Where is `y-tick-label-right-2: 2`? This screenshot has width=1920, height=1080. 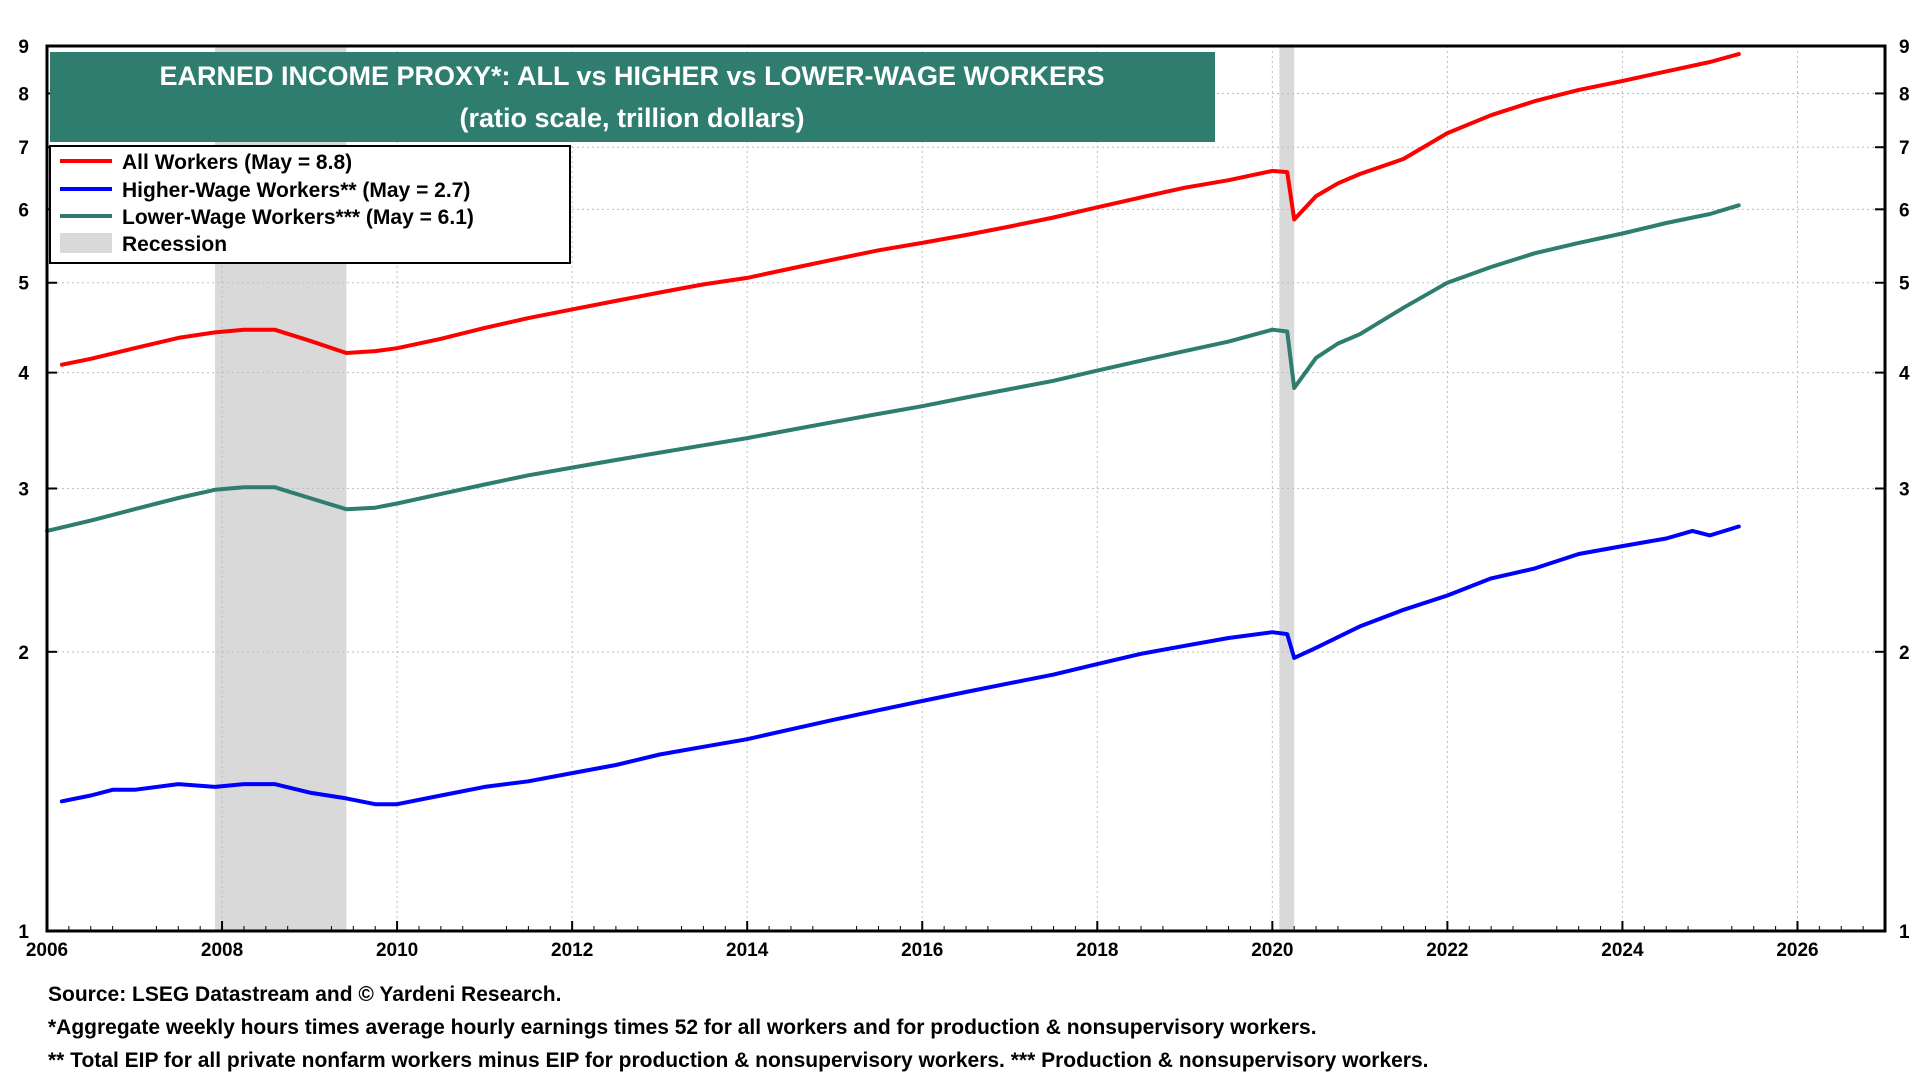 y-tick-label-right-2: 2 is located at coordinates (1904, 653).